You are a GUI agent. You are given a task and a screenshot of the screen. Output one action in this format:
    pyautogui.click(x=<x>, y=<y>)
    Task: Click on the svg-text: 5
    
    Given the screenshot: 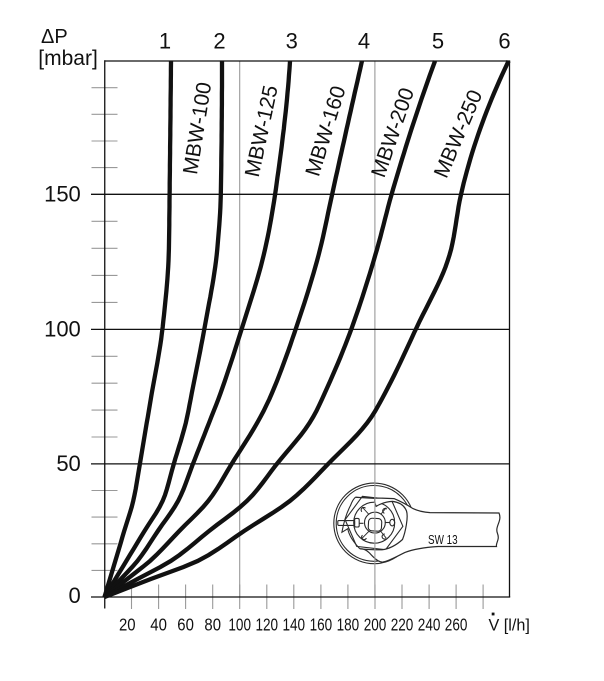 What is the action you would take?
    pyautogui.click(x=438, y=41)
    